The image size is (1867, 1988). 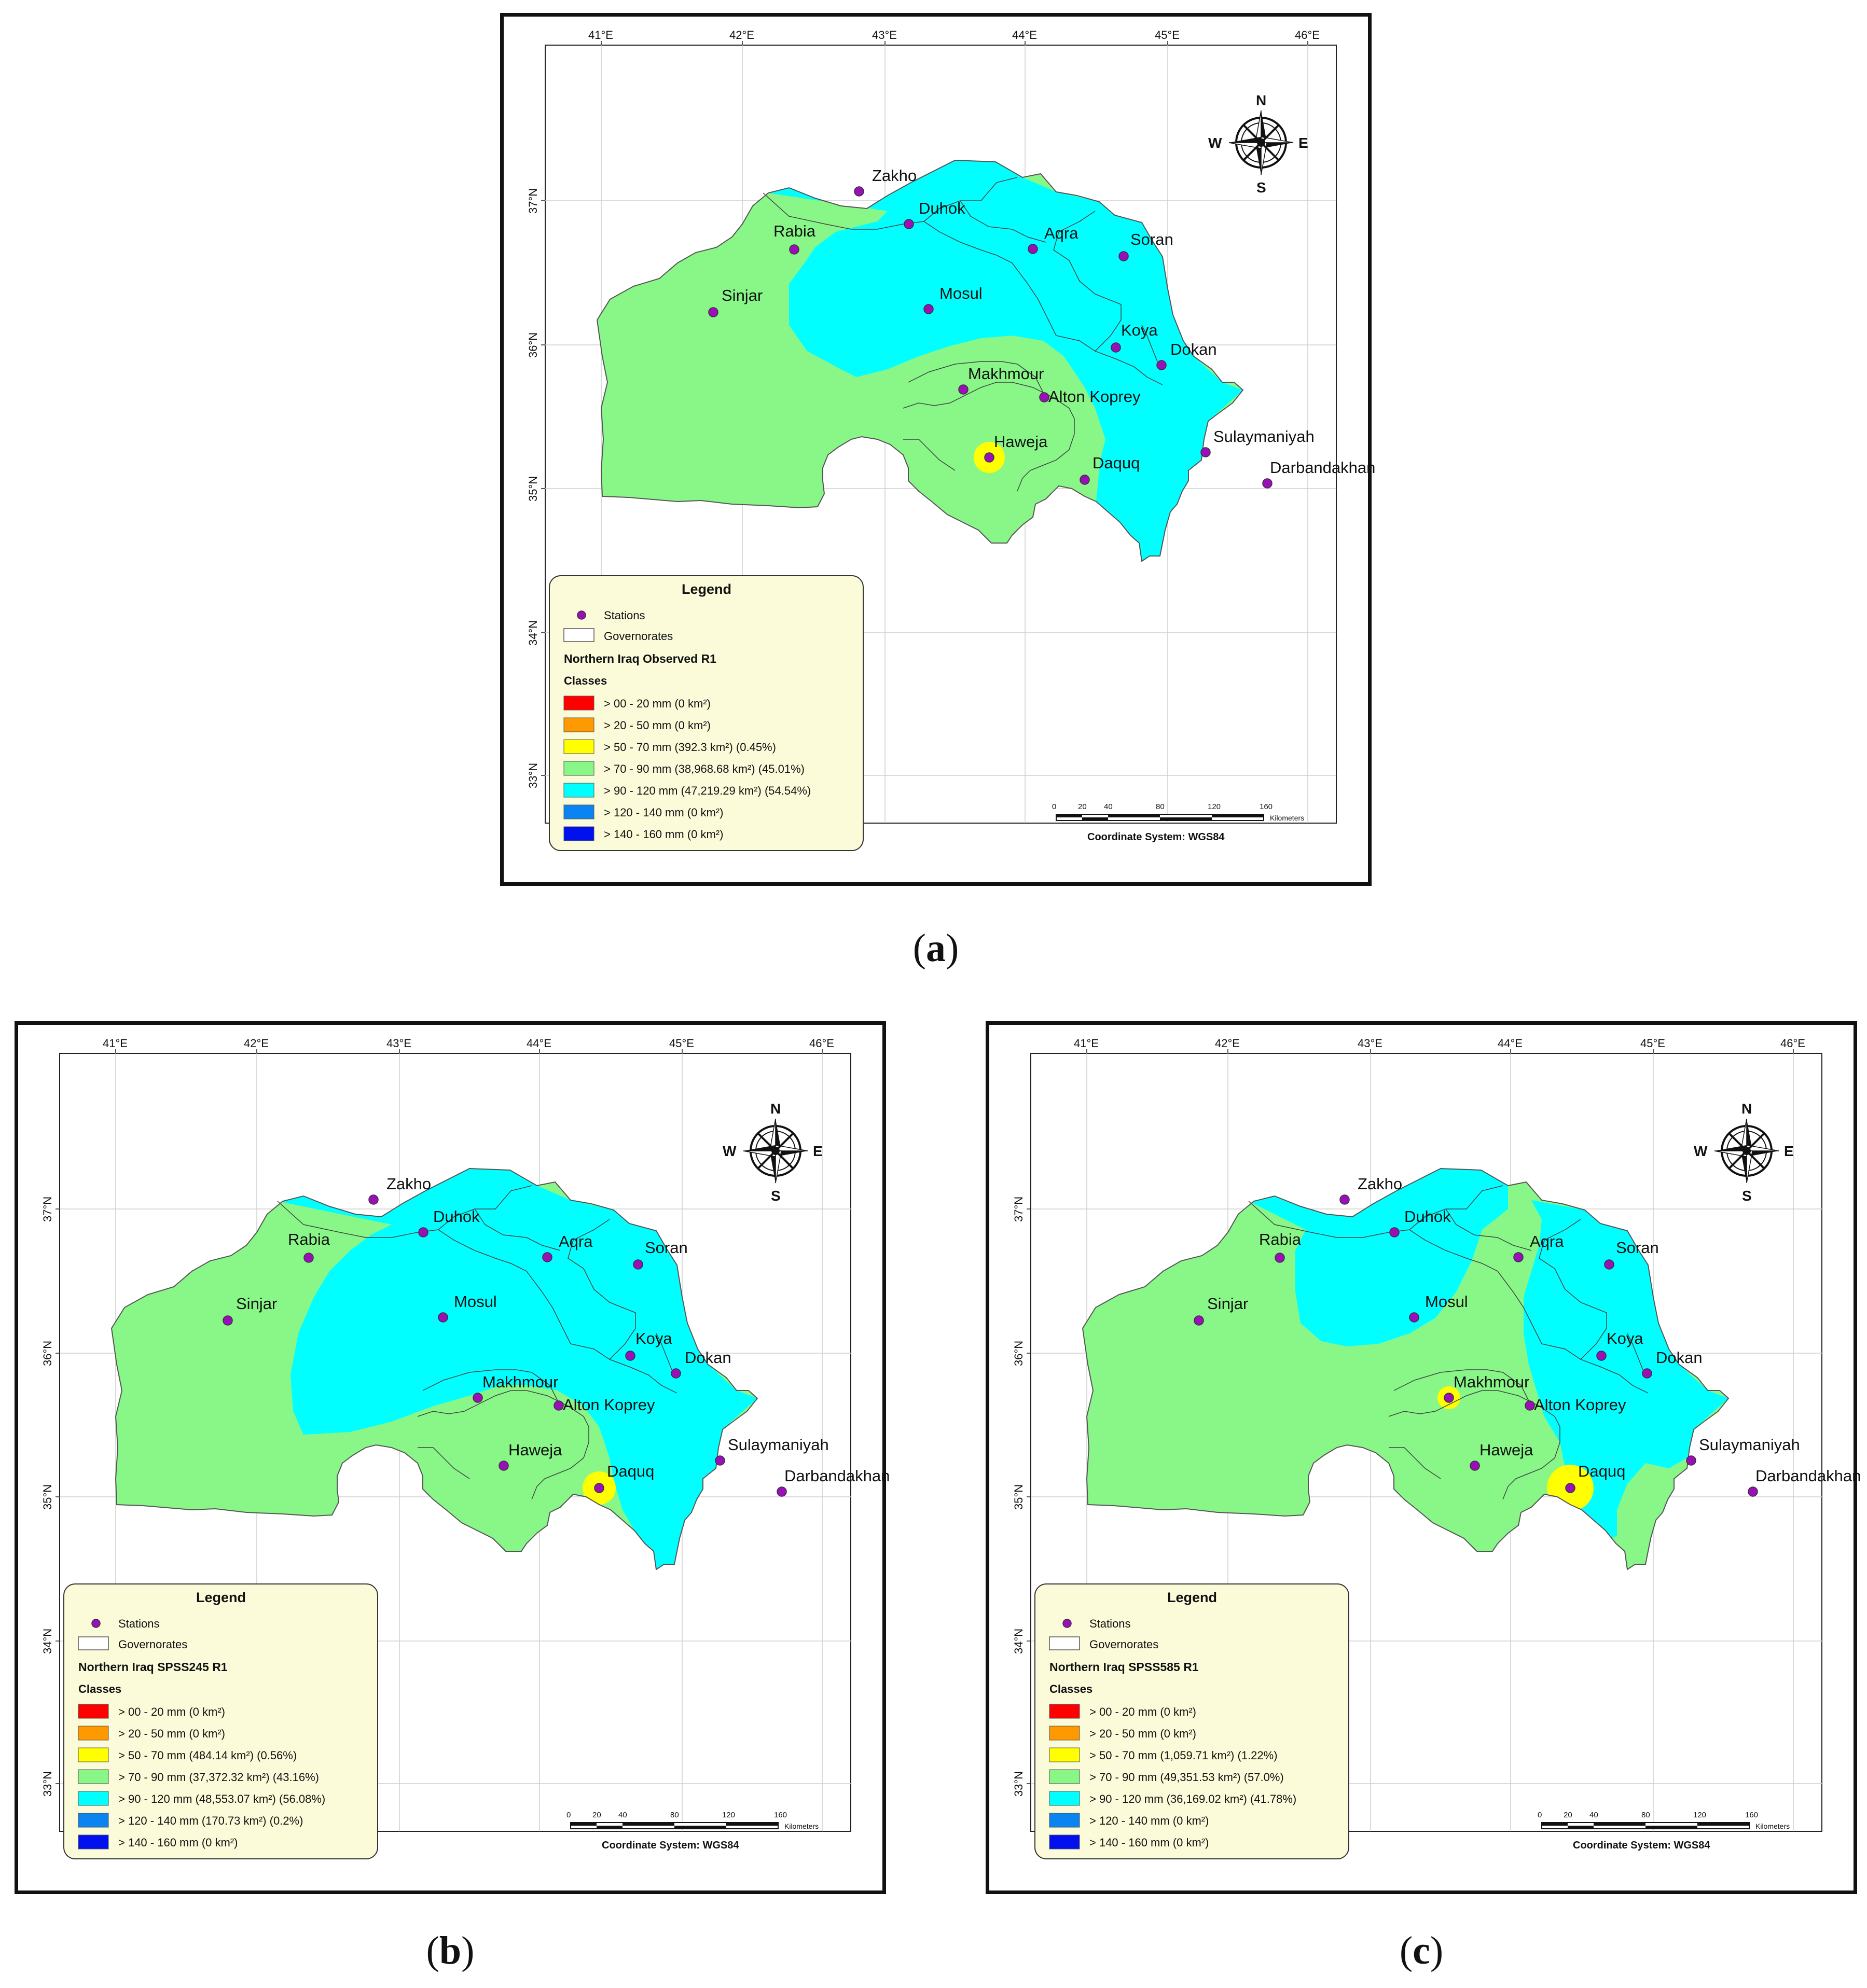 What do you see at coordinates (456, 1216) in the screenshot?
I see `station-label: Duhok` at bounding box center [456, 1216].